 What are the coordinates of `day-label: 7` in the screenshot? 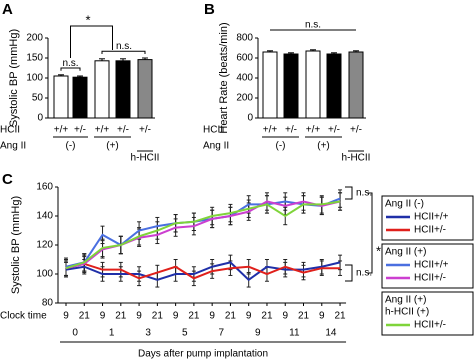 It's located at (222, 333).